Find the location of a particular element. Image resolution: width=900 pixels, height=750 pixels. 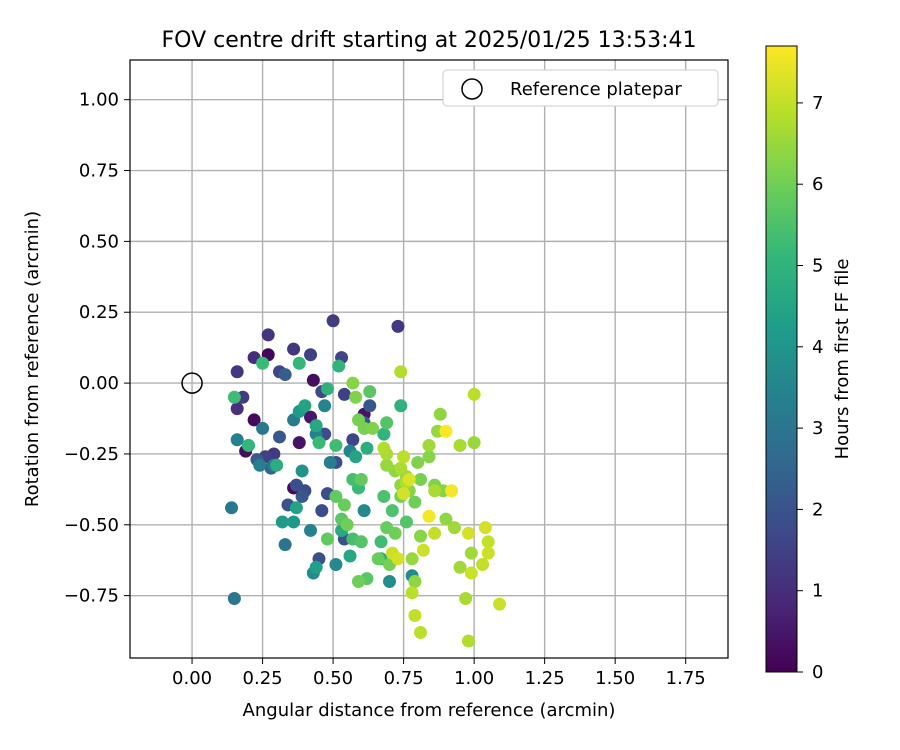

x-tick-label: 1.75 is located at coordinates (686, 678).